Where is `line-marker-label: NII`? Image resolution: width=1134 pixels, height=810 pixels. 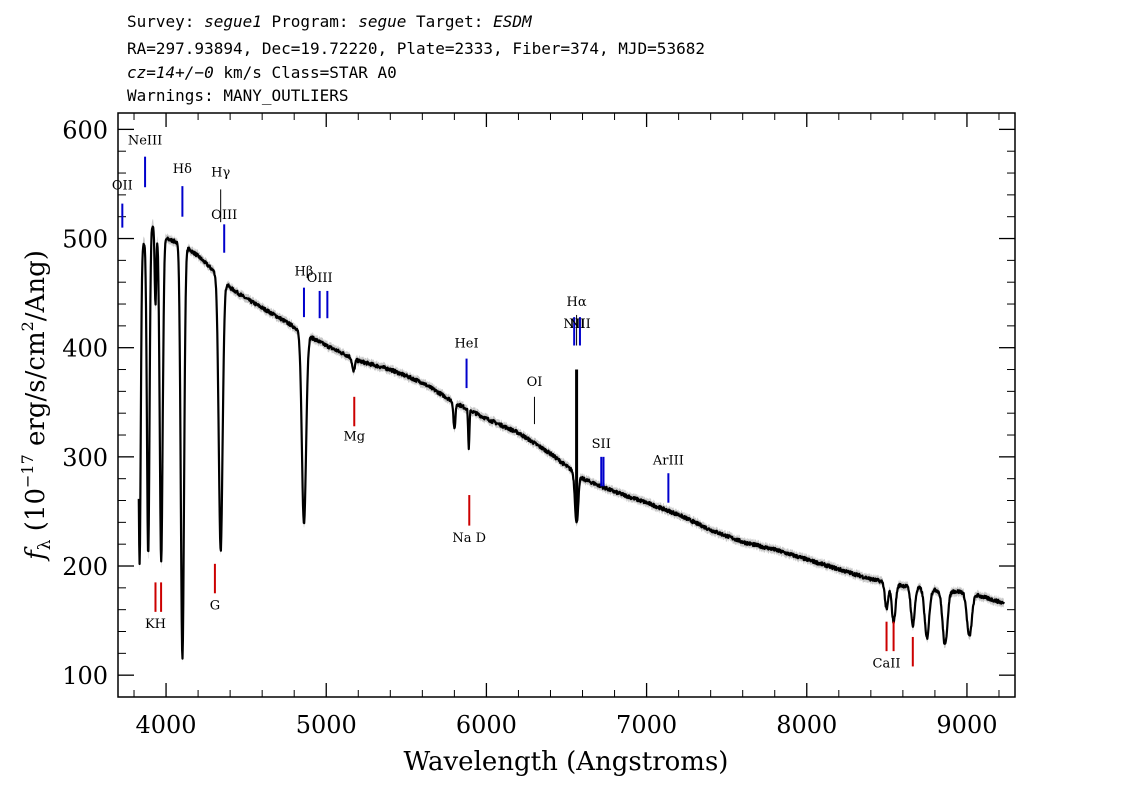
line-marker-label: NII is located at coordinates (580, 324).